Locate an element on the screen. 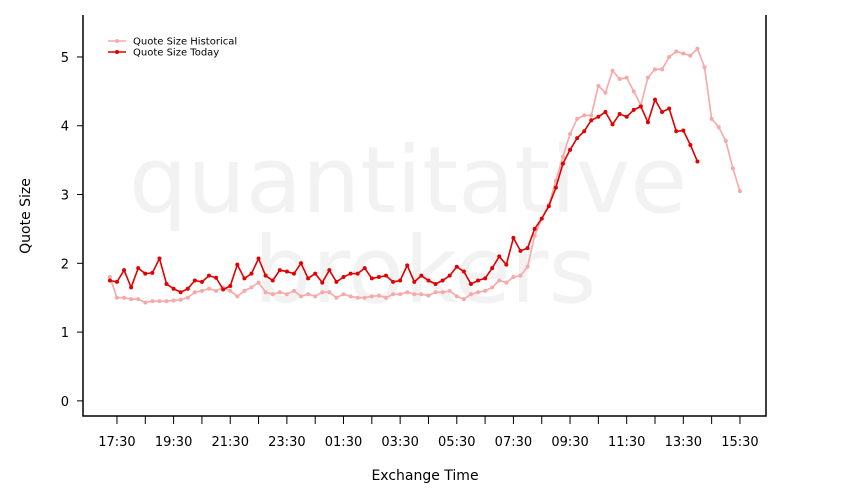 The width and height of the screenshot is (850, 504). y-tick-label: 1 is located at coordinates (65, 333).